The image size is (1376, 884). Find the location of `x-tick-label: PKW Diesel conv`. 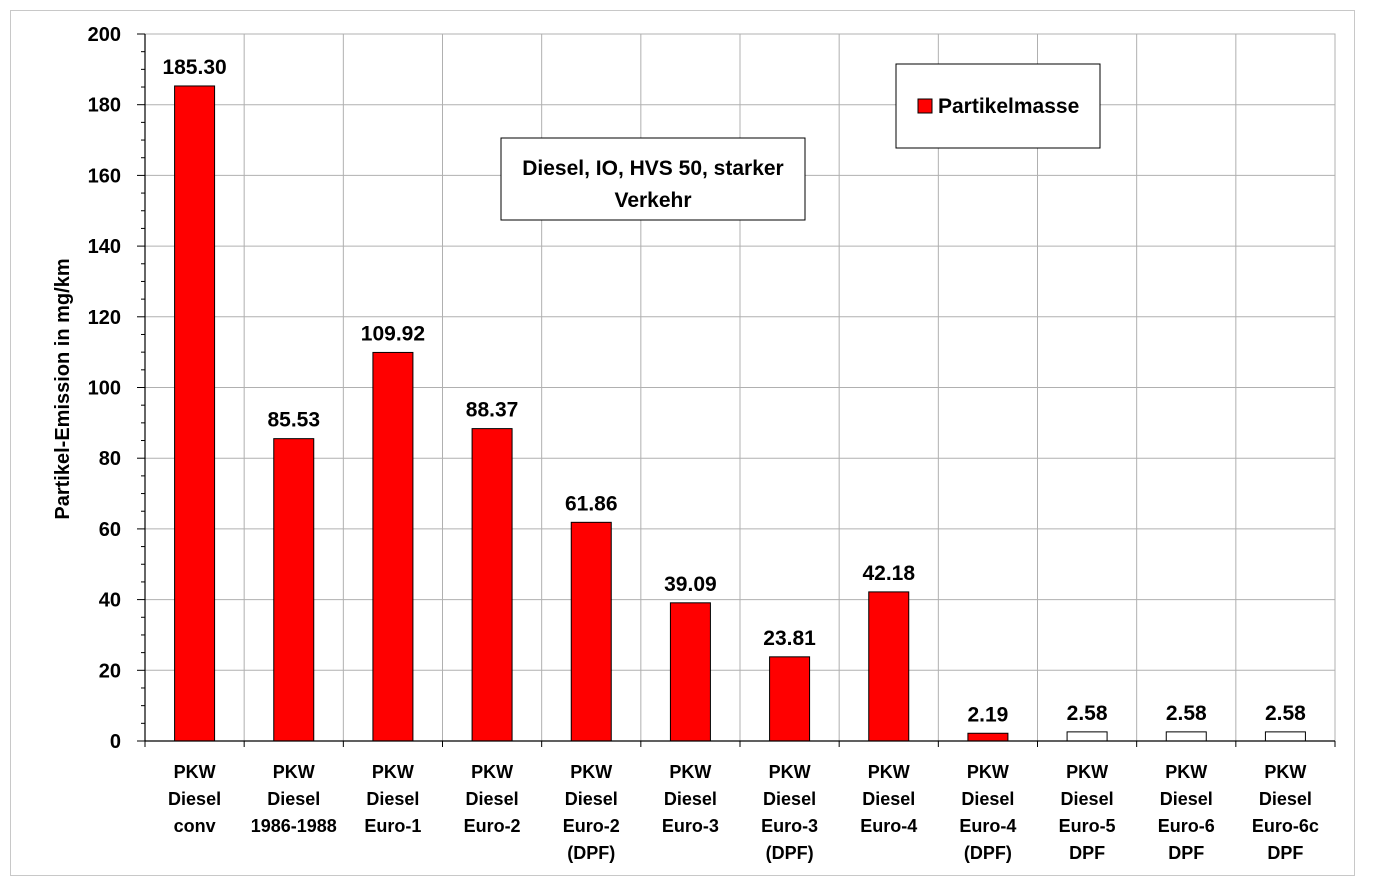

x-tick-label: PKW Diesel conv is located at coordinates (194, 799).